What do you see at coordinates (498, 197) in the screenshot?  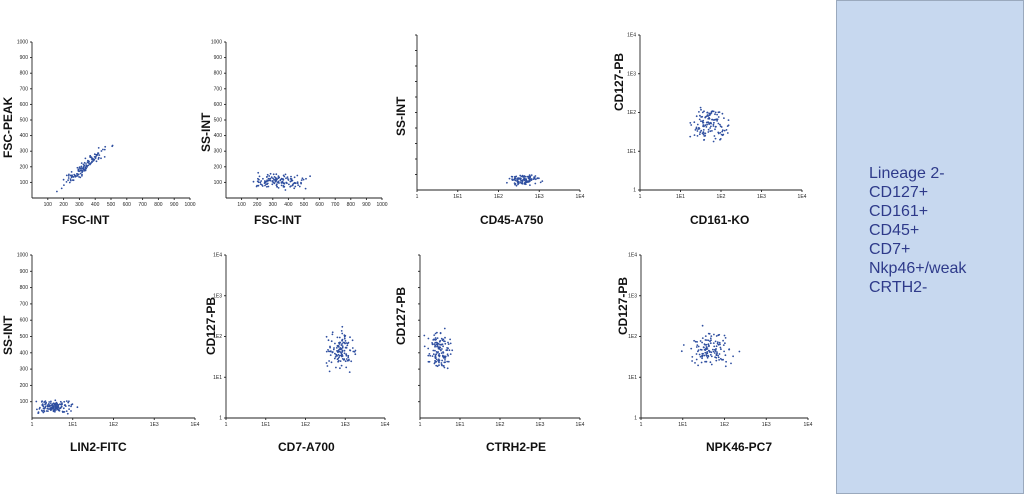 I see `x-tick-label: 1E2` at bounding box center [498, 197].